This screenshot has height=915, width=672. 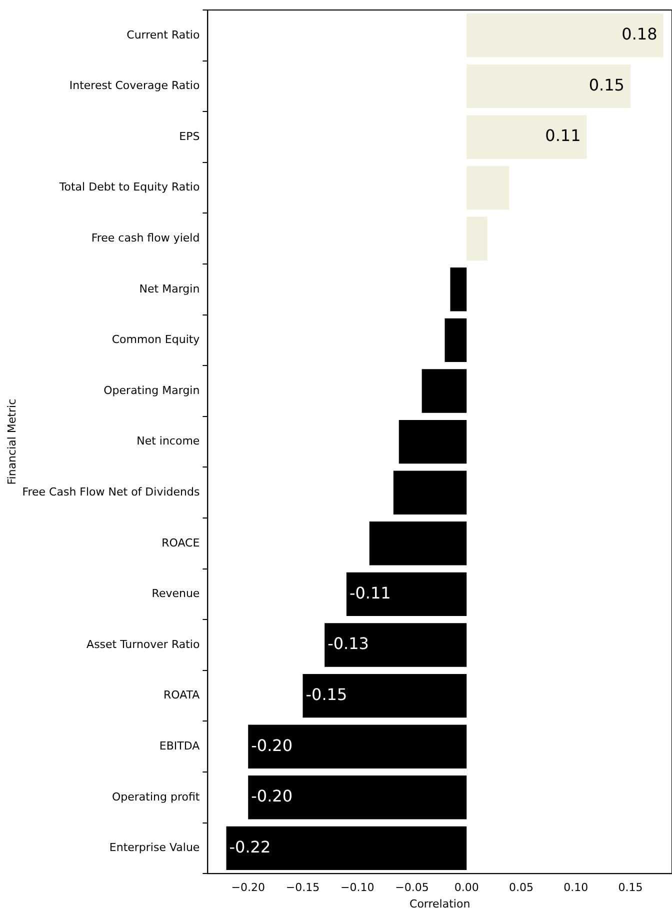 I want to click on y-tick-label: Free cash flow yield, so click(x=145, y=237).